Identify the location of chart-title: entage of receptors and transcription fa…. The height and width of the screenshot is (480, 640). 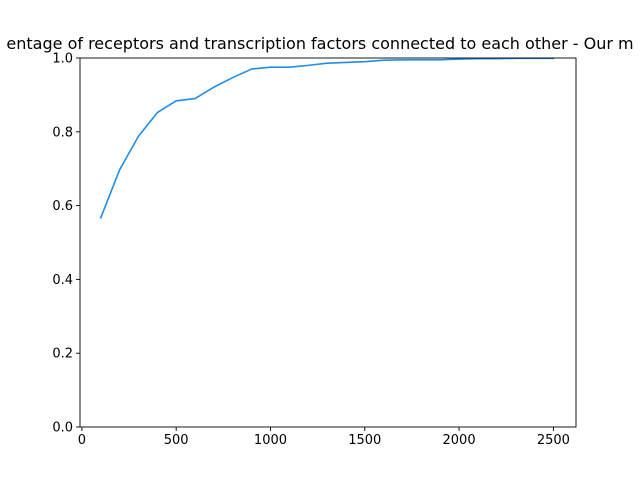
(319, 43).